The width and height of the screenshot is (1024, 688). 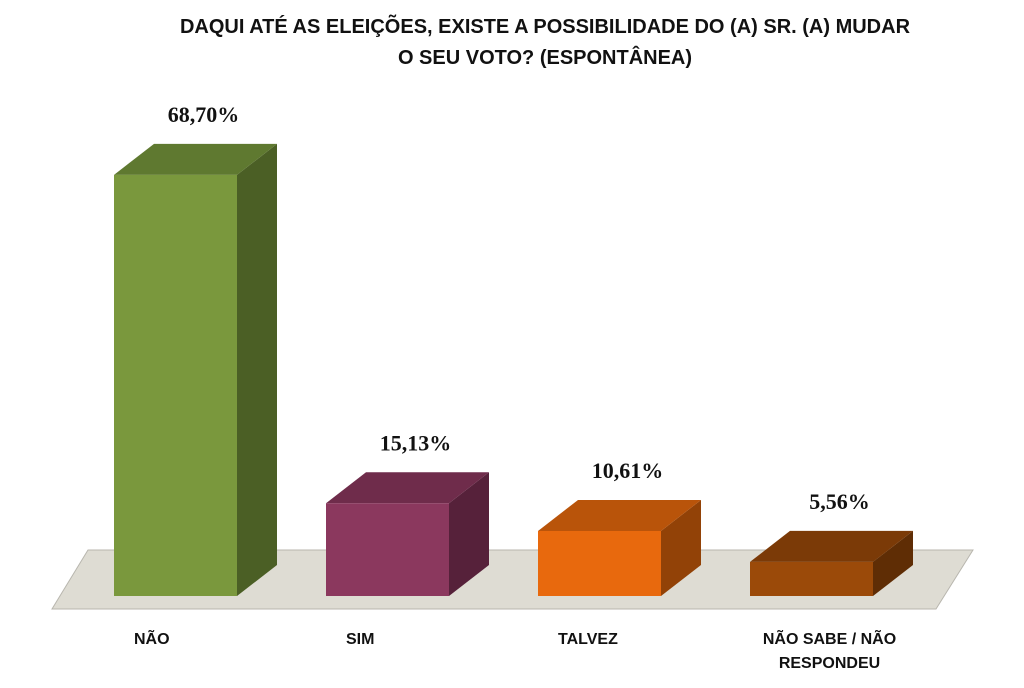 What do you see at coordinates (152, 638) in the screenshot?
I see `category-label-1: NÃO` at bounding box center [152, 638].